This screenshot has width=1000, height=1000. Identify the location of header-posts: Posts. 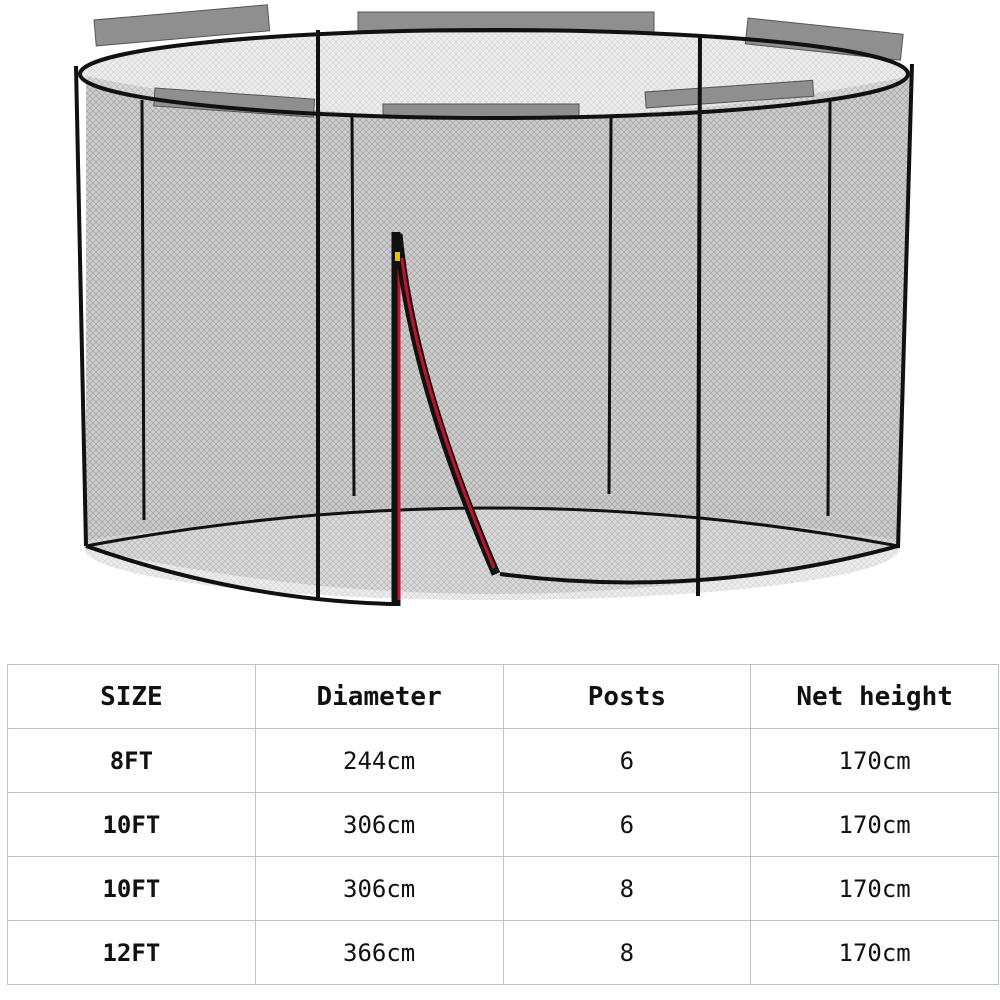
(627, 696).